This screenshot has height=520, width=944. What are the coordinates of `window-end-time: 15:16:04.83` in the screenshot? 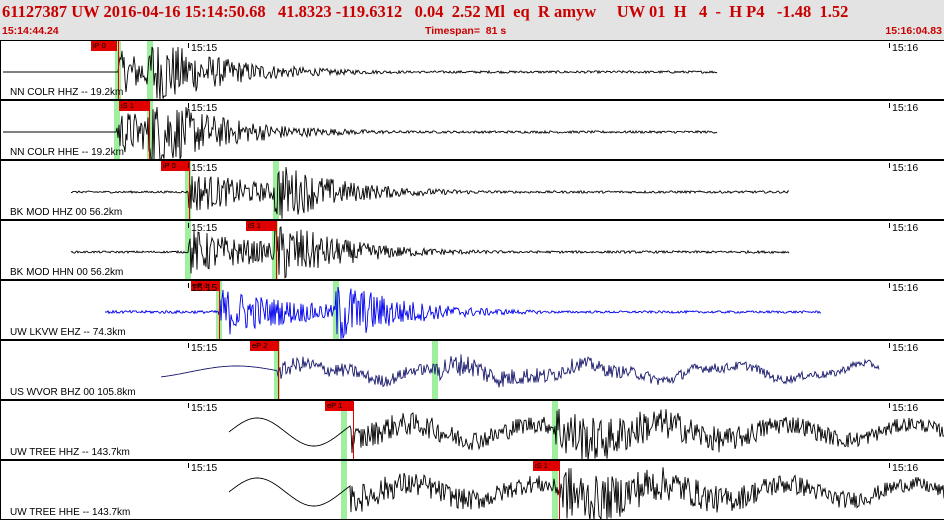 It's located at (913, 31).